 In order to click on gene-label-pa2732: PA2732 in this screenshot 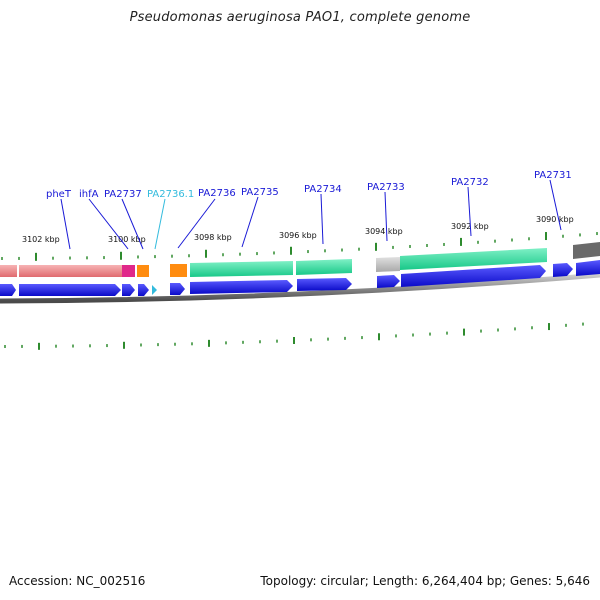, I will do `click(470, 182)`.